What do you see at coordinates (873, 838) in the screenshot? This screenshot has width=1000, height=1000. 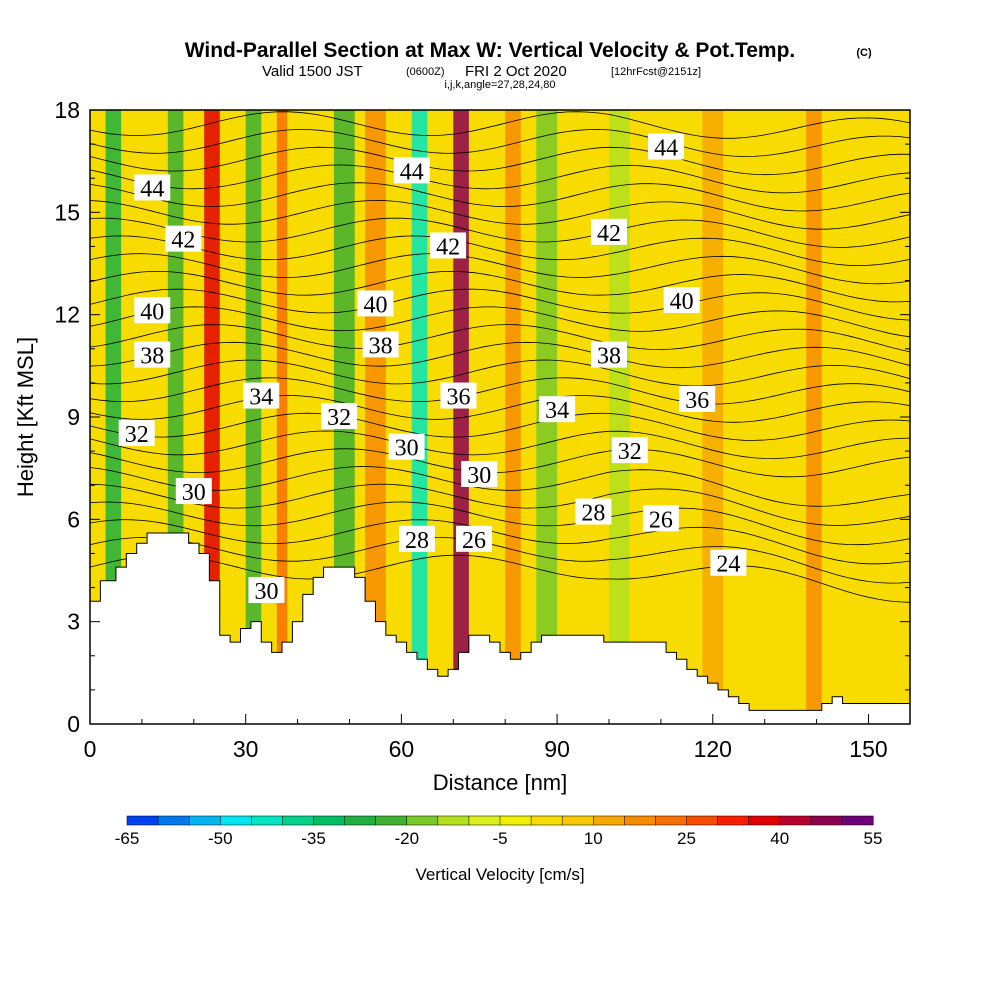 I see `colorbar-tick-label: 55` at bounding box center [873, 838].